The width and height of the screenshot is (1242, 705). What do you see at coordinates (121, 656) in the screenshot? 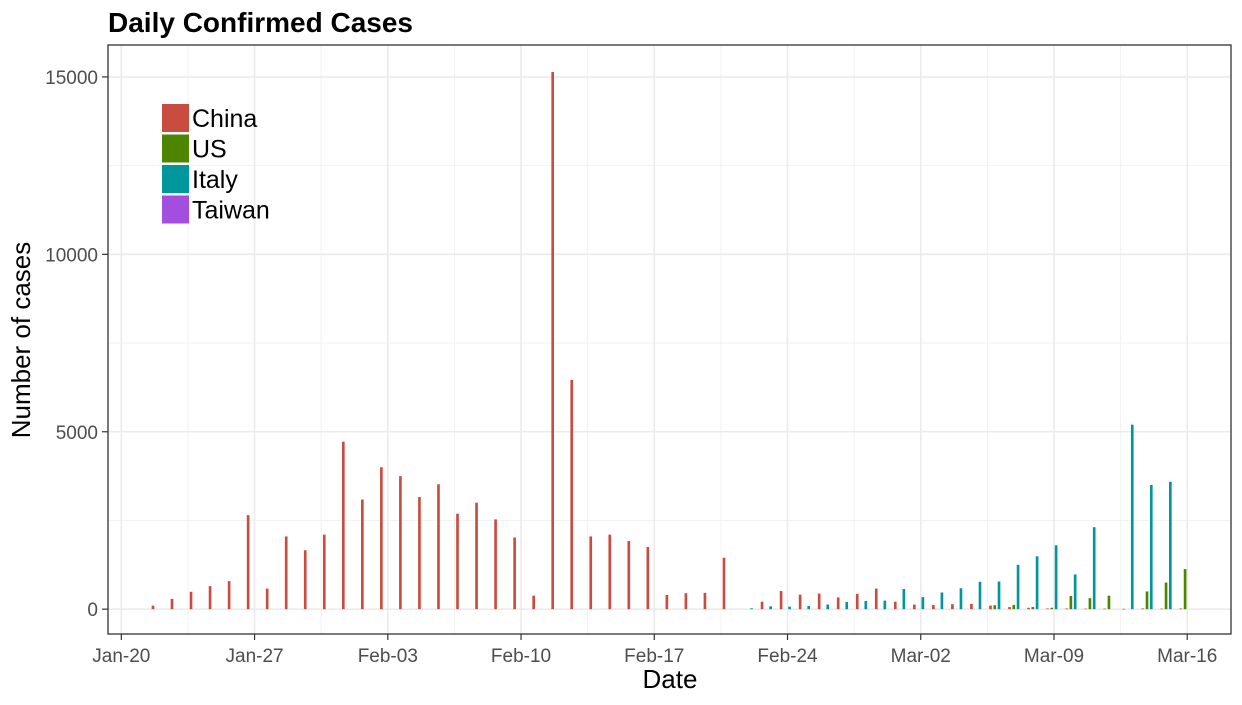
I see `x-tick-label: Jan-20` at bounding box center [121, 656].